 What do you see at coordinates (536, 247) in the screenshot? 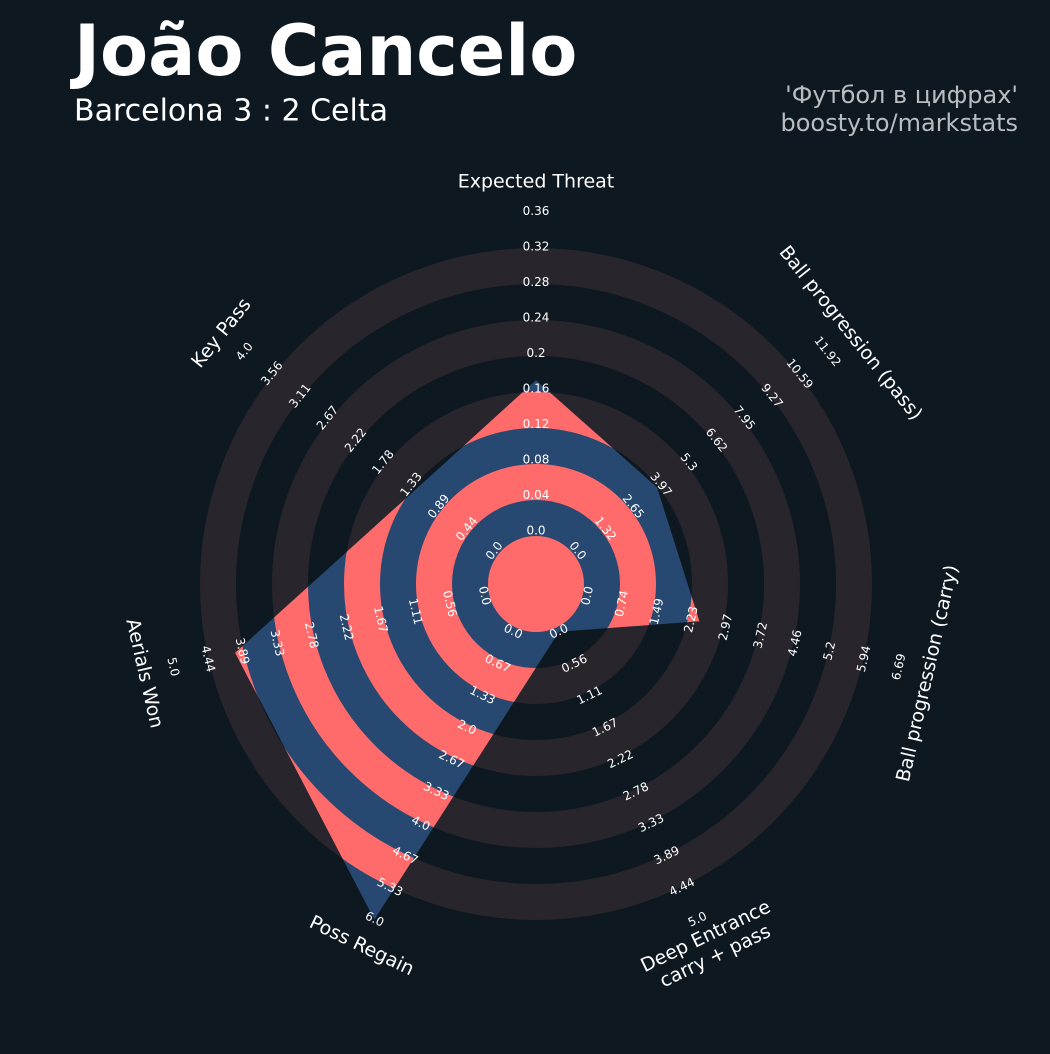
I see `tick-label: 0.32` at bounding box center [536, 247].